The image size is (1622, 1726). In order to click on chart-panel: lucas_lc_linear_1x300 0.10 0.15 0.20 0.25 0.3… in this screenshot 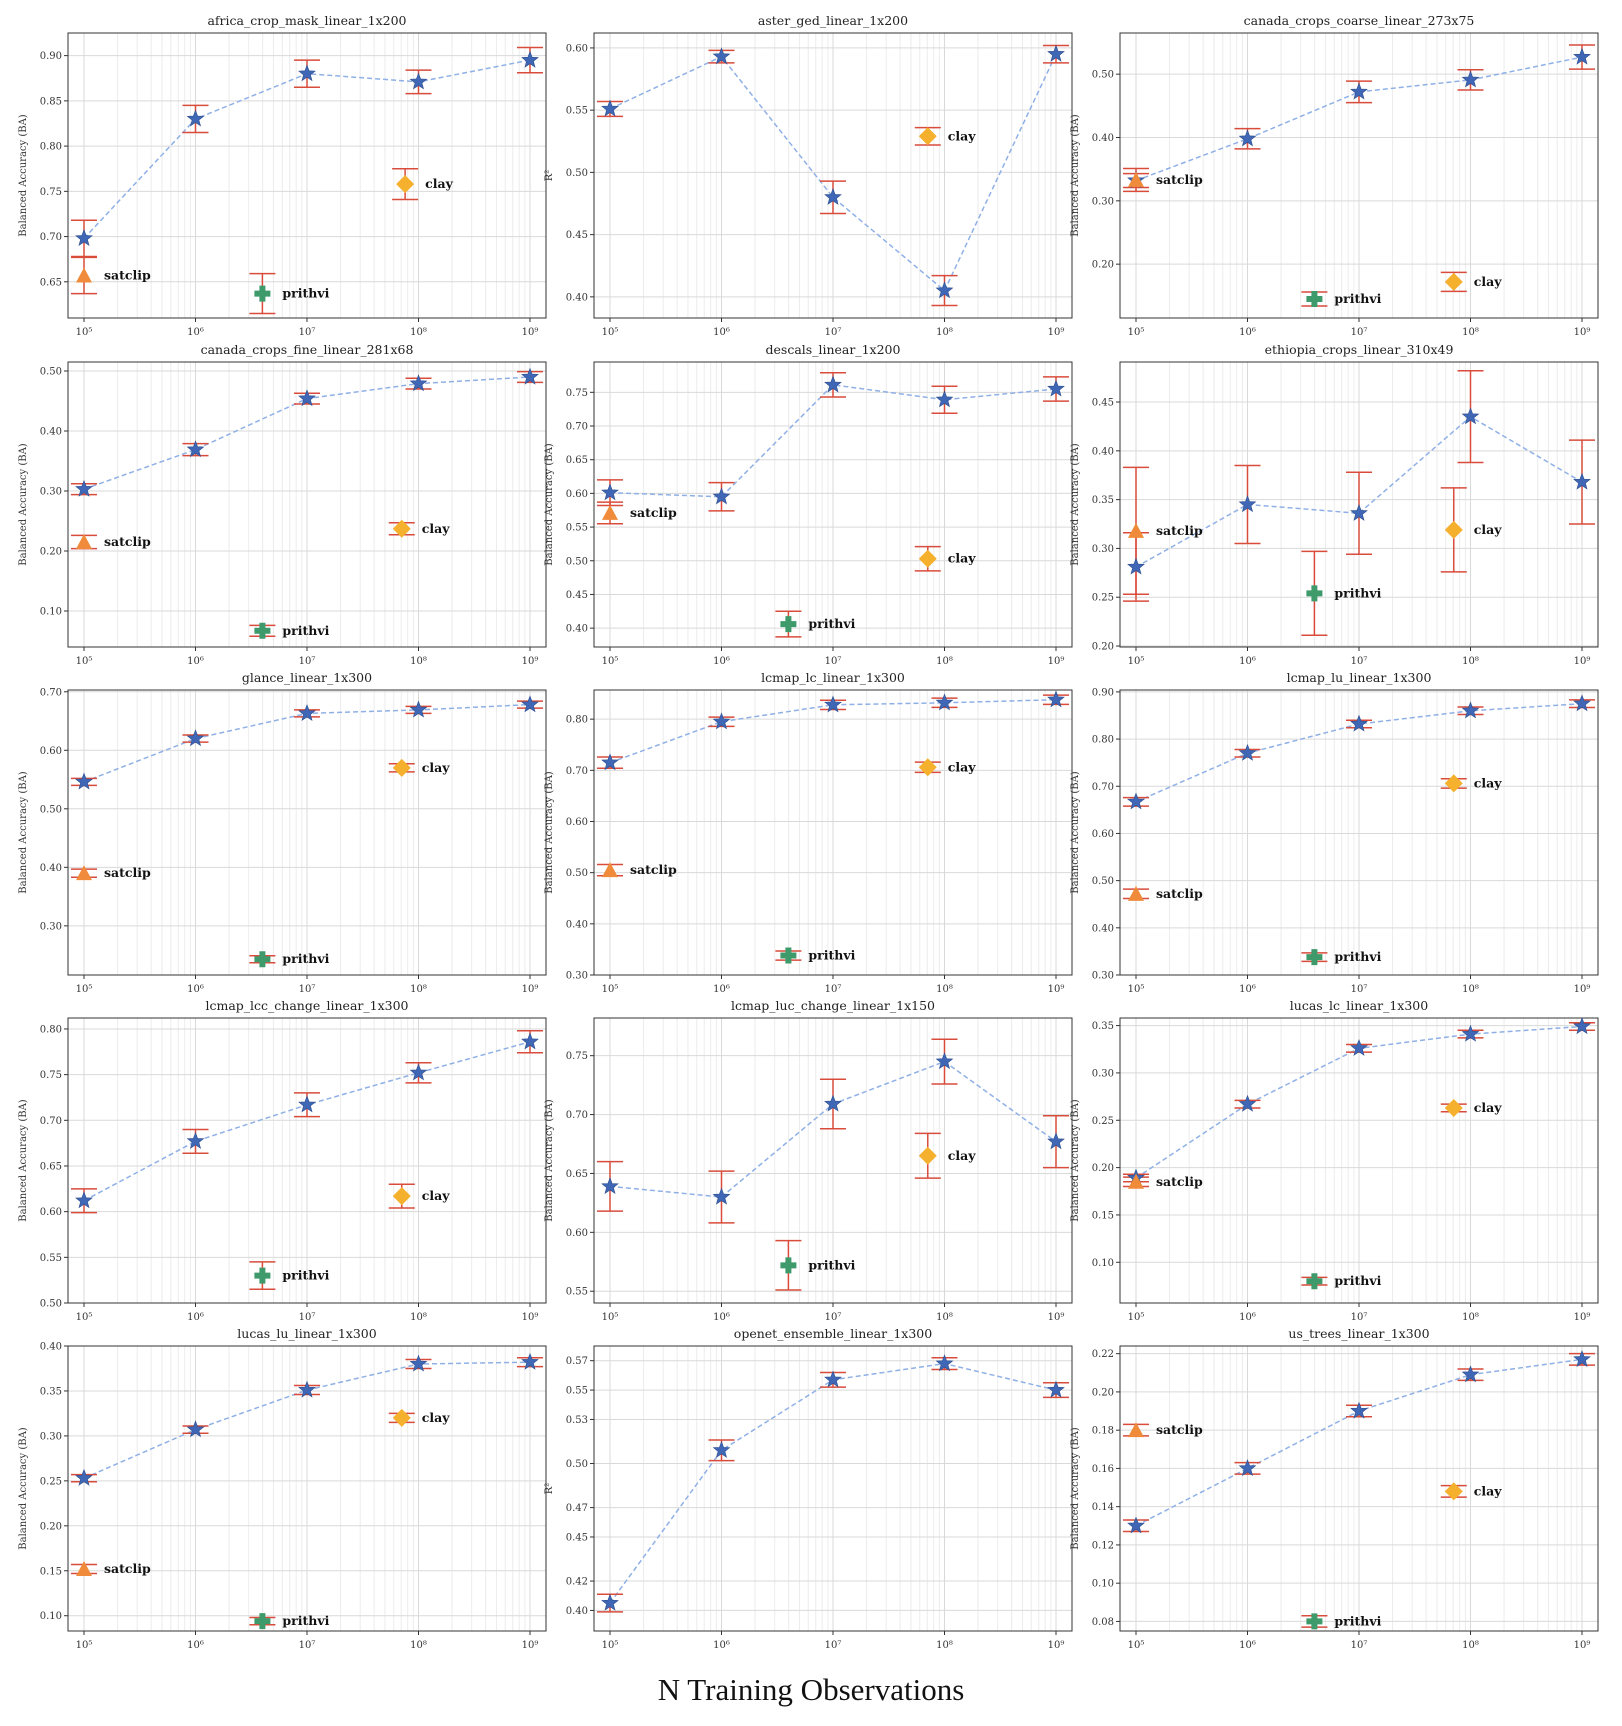, I will do `click(1334, 1160)`.